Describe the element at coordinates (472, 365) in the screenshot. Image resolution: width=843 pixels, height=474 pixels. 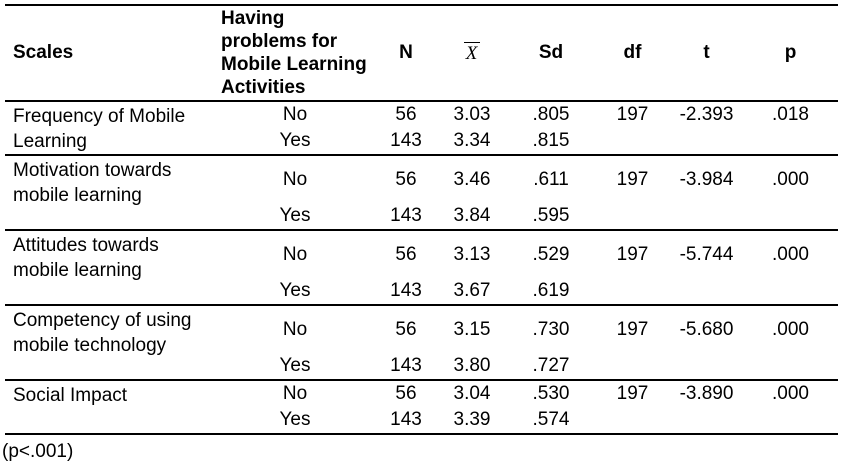
I see `mean-value: 3.80` at that location.